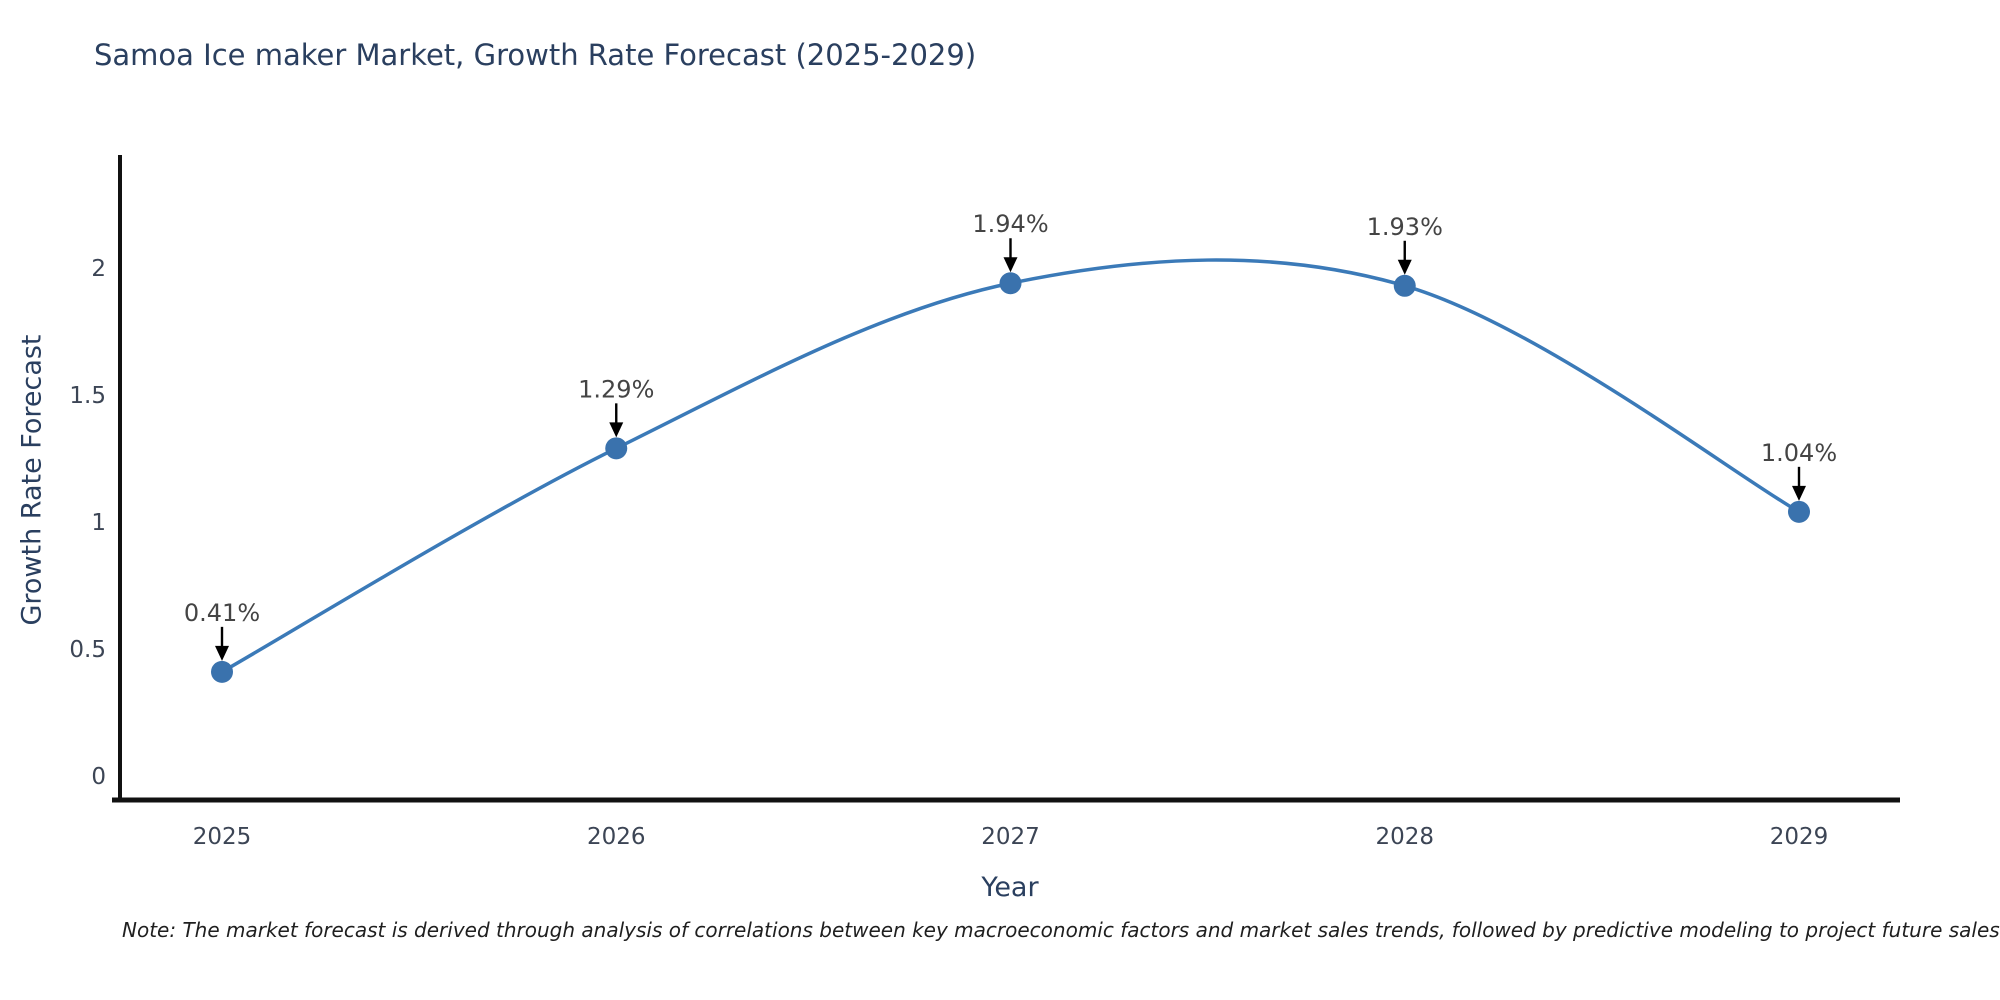 Image resolution: width=2000 pixels, height=1000 pixels. Describe the element at coordinates (98, 269) in the screenshot. I see `y-tick-label: 2` at that location.